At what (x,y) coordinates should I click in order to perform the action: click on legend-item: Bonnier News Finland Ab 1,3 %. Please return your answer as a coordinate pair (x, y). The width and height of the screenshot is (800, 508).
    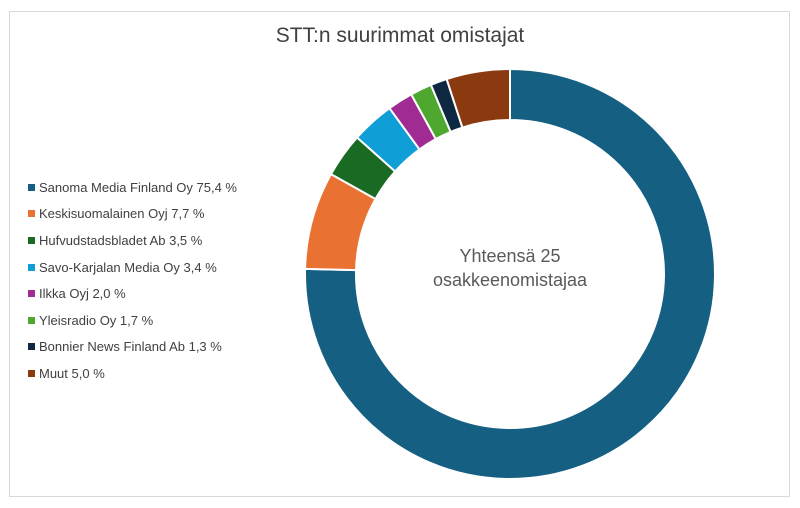
    Looking at the image, I should click on (132, 347).